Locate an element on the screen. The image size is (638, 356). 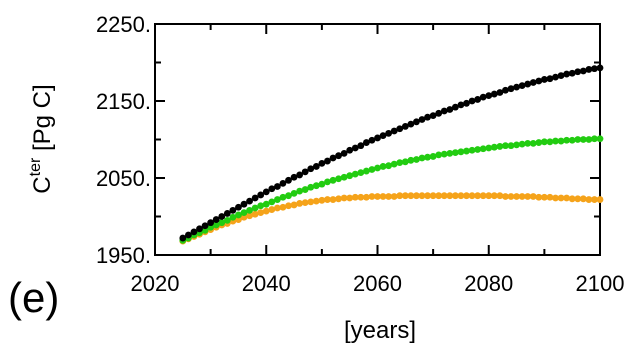
y-tick-label: 2150. is located at coordinates (123, 101).